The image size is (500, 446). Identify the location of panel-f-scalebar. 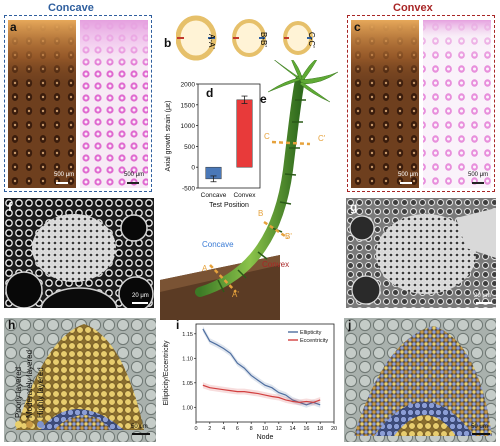
(140, 303).